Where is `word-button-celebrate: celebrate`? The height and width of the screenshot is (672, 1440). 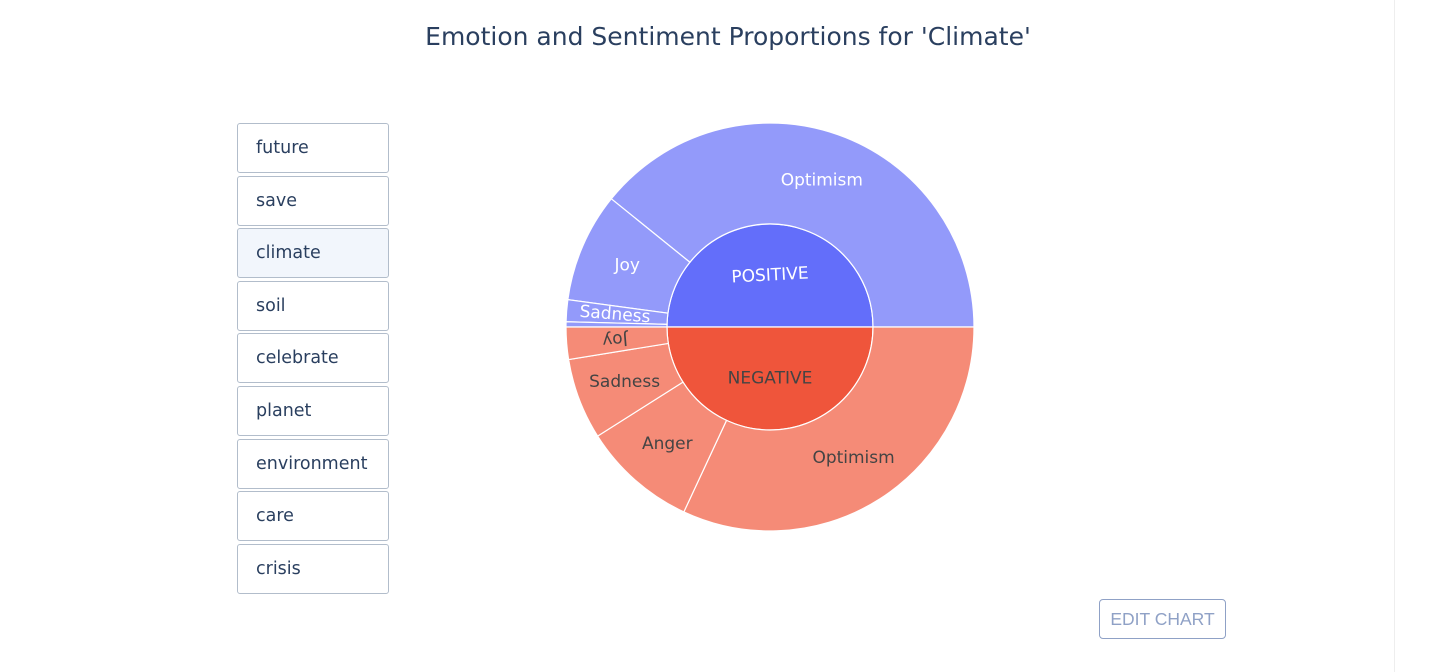
word-button-celebrate: celebrate is located at coordinates (313, 358).